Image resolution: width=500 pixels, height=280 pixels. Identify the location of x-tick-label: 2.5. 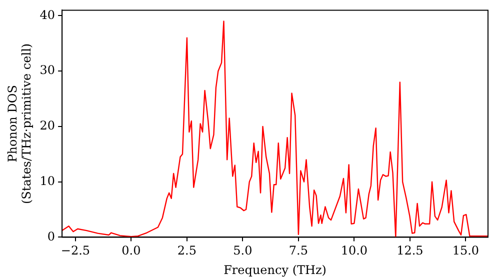
(186, 251).